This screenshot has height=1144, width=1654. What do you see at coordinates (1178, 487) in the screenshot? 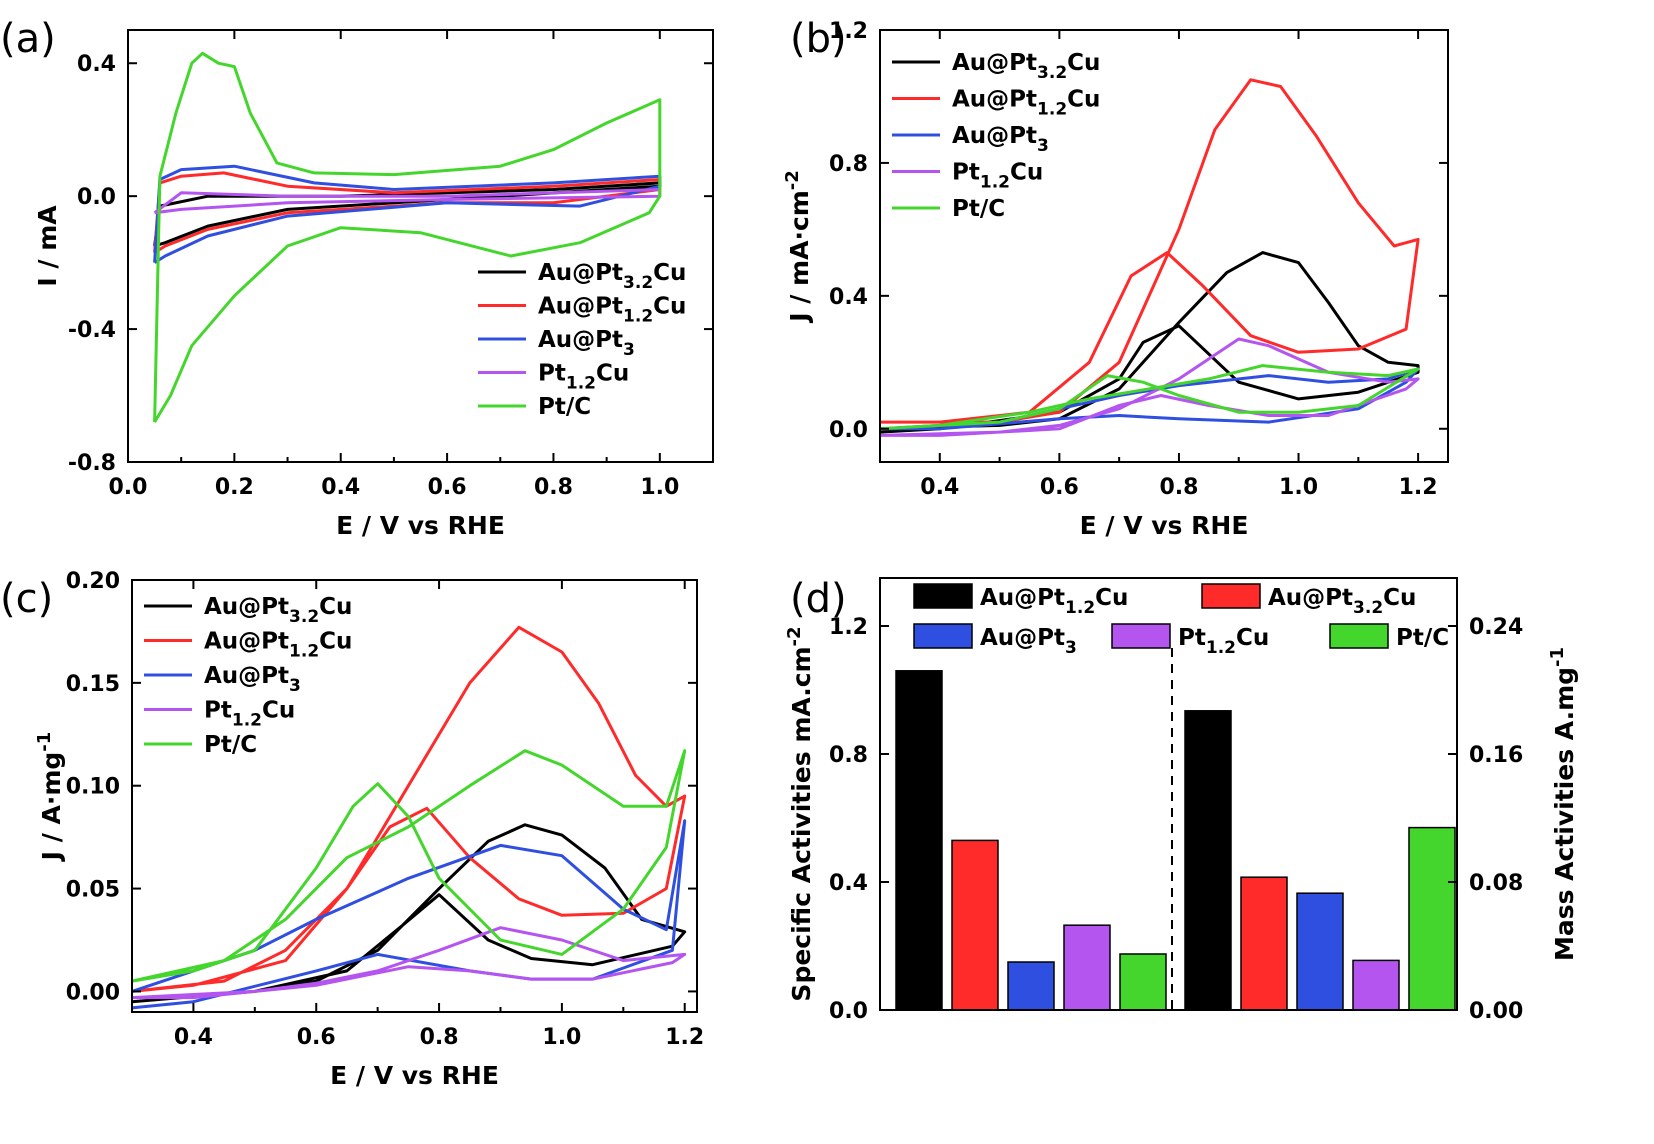
I see `x-tick-label-b: 0.8` at bounding box center [1178, 487].